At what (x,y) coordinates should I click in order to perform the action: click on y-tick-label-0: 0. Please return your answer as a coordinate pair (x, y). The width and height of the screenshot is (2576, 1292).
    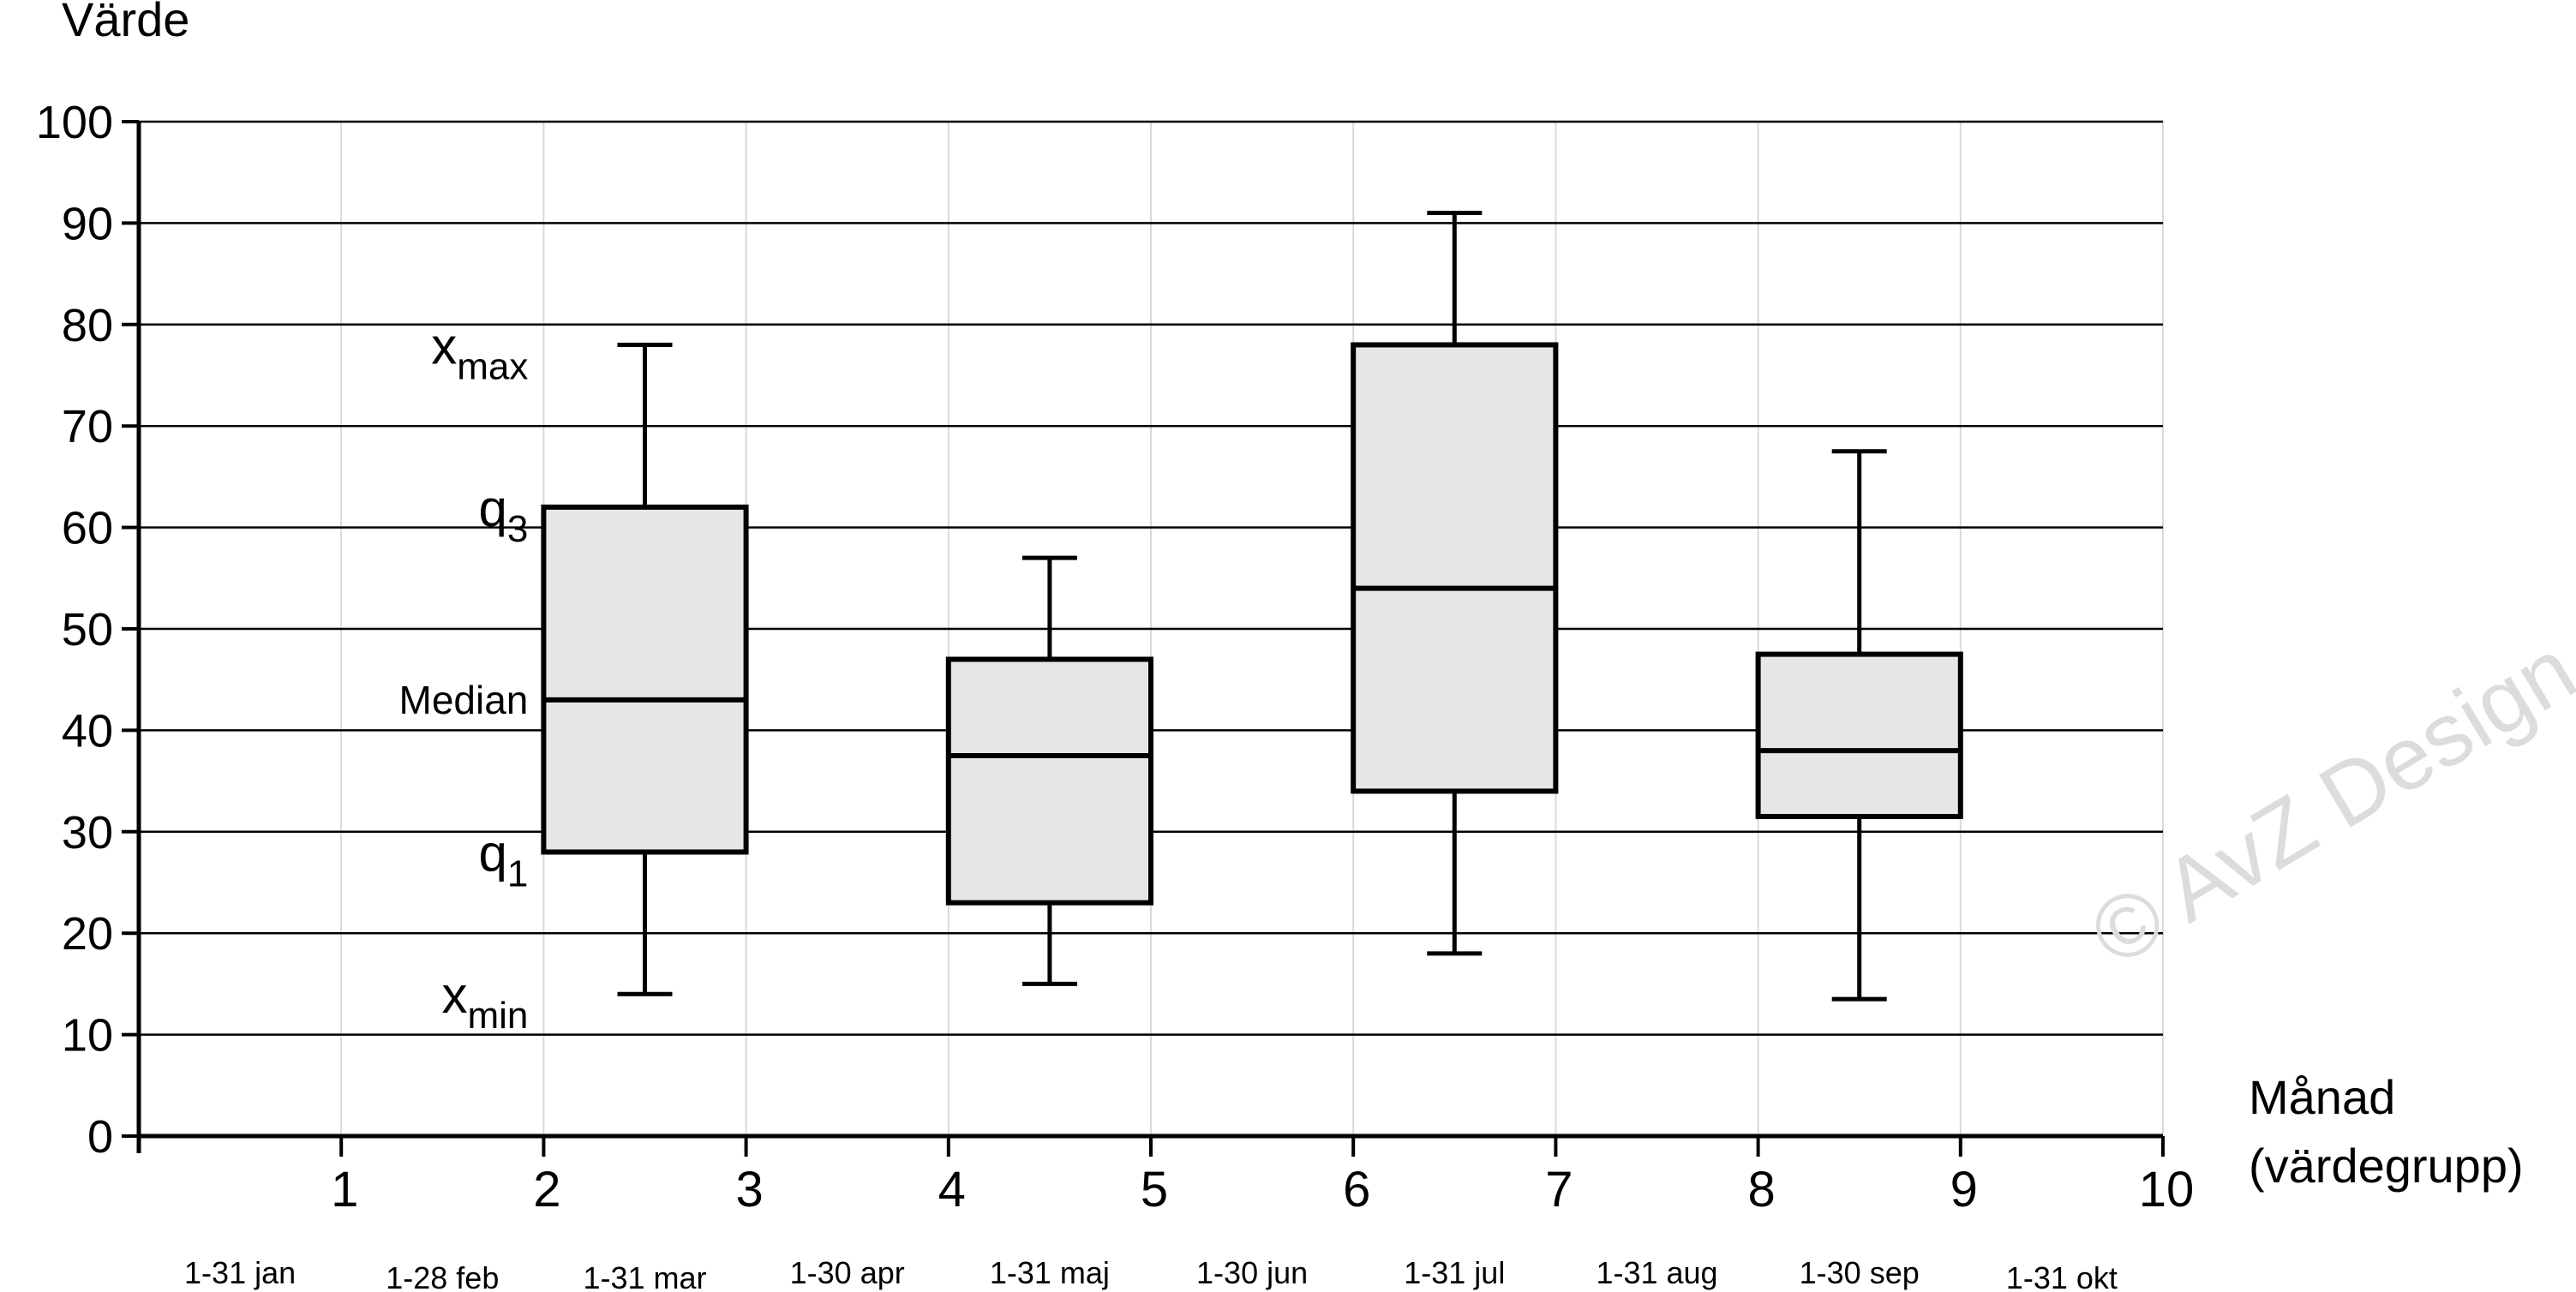
    Looking at the image, I should click on (100, 1137).